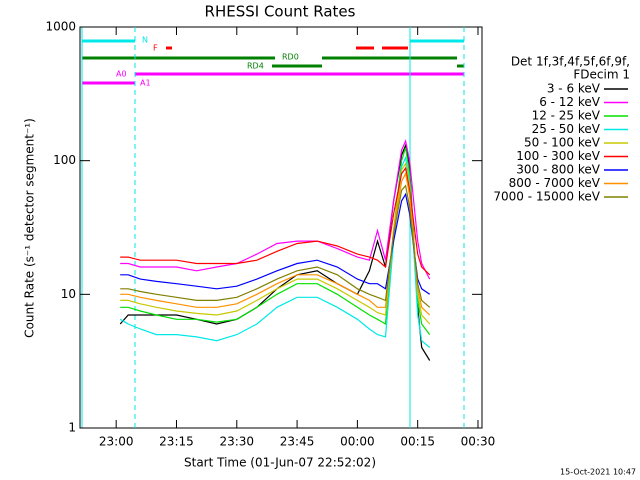 Image resolution: width=640 pixels, height=480 pixels. I want to click on legend-title: Det 1f,3f,4f,5f,6f,9f,, so click(570, 62).